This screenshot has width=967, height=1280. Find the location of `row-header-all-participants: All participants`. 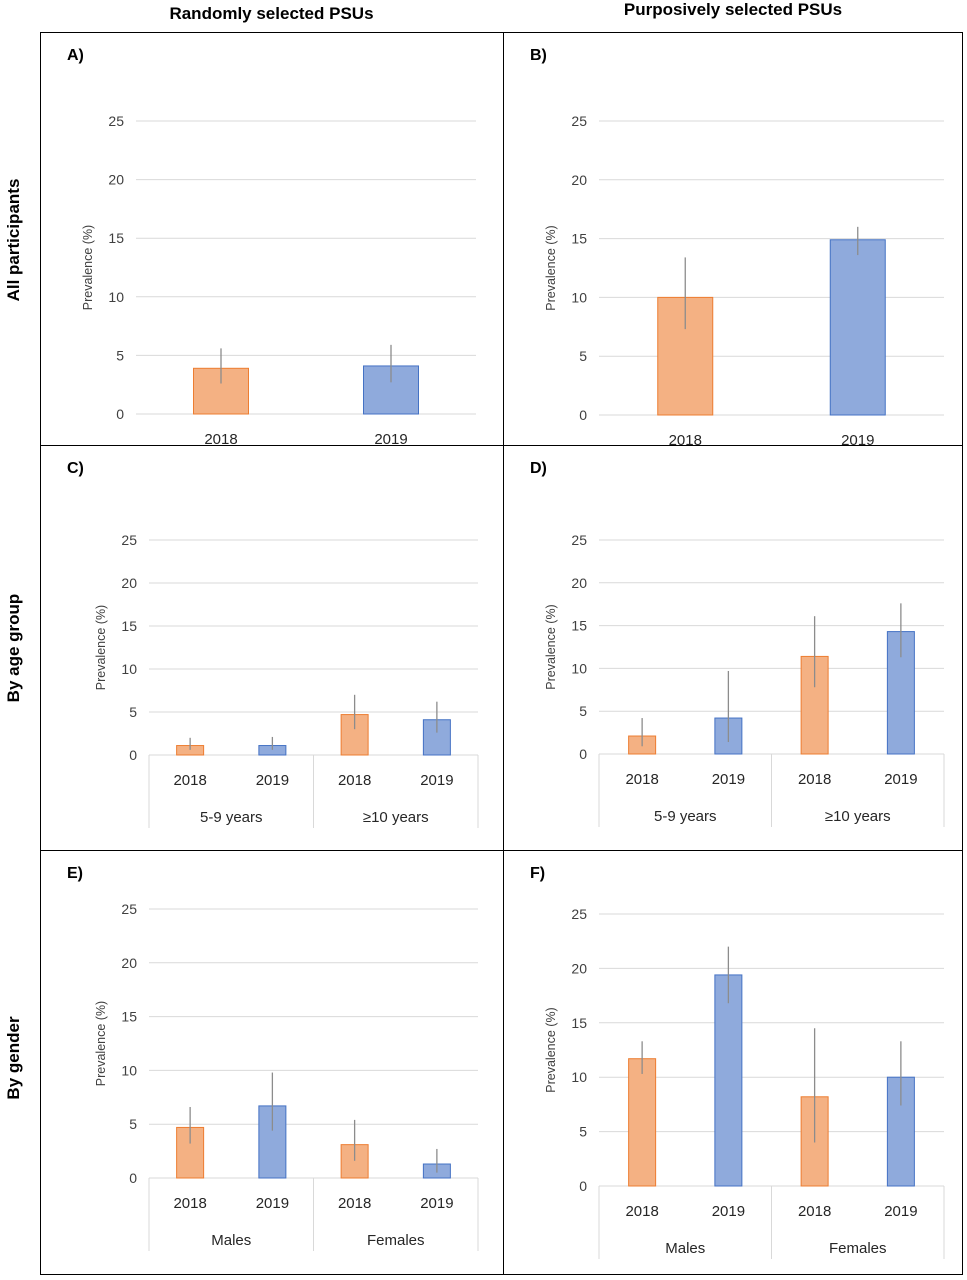

row-header-all-participants: All participants is located at coordinates (13, 240).